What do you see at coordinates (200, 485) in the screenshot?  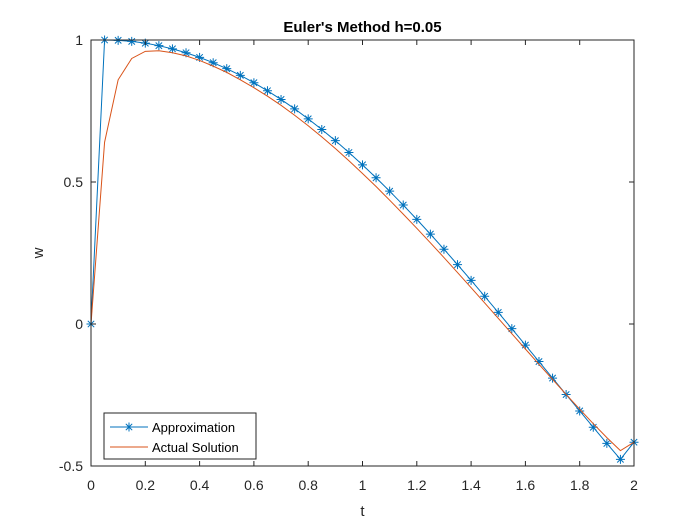 I see `x-tick-label: 0.4` at bounding box center [200, 485].